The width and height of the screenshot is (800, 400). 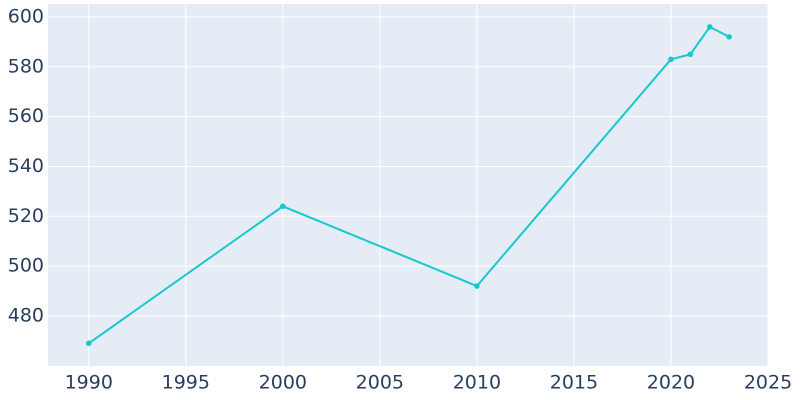 I want to click on y-tick-label: 580, so click(x=26, y=66).